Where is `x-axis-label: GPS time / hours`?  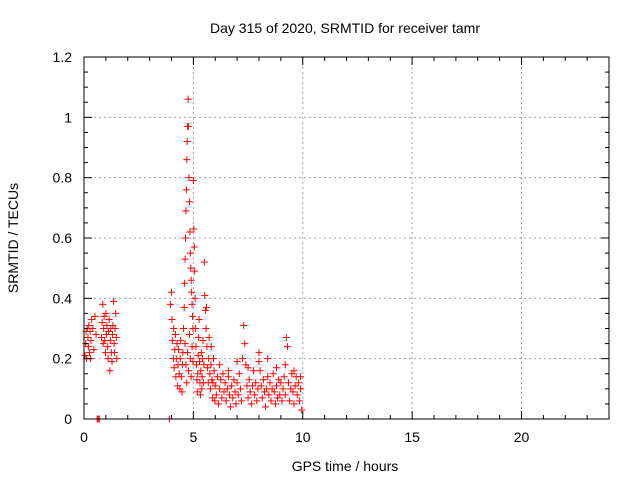 x-axis-label: GPS time / hours is located at coordinates (345, 466).